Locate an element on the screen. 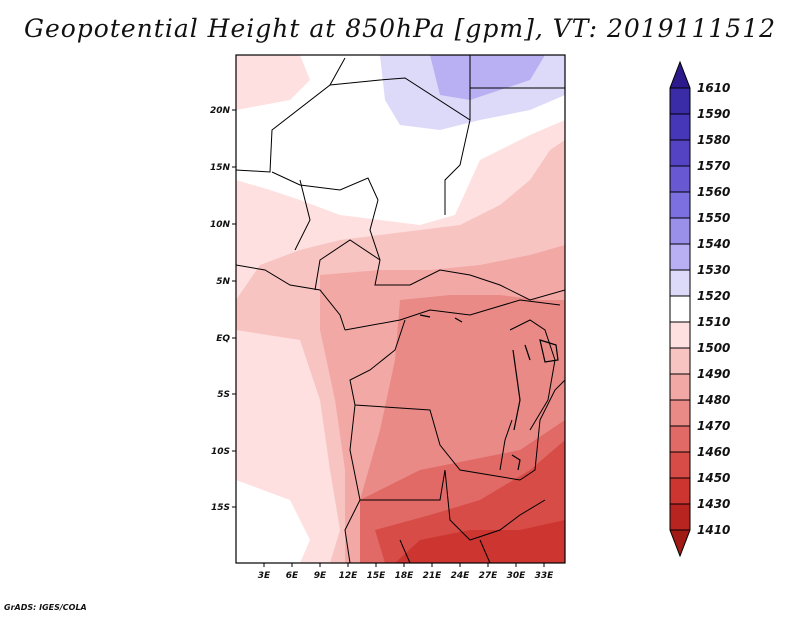  lon-label: 18E is located at coordinates (405, 576).